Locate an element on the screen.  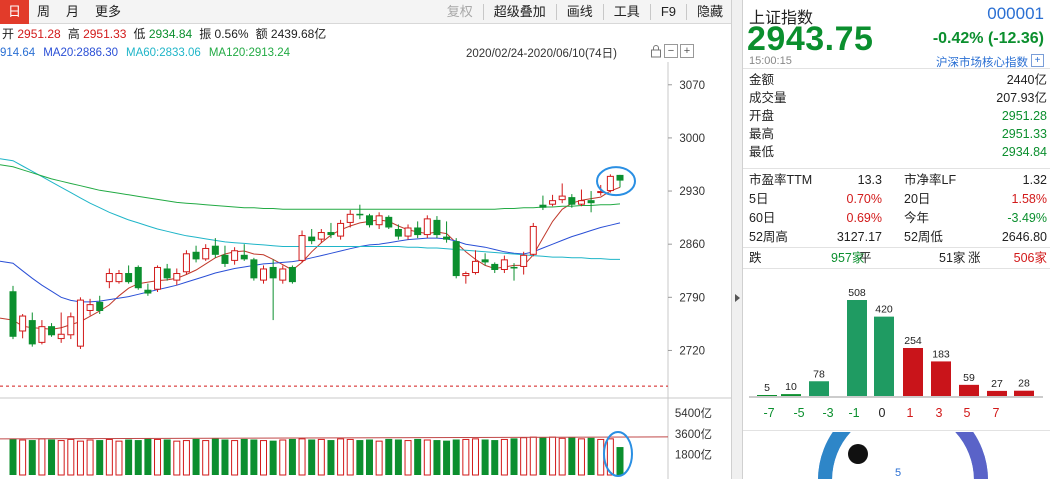
toolbar-button-3: 工具 is located at coordinates (626, 11).